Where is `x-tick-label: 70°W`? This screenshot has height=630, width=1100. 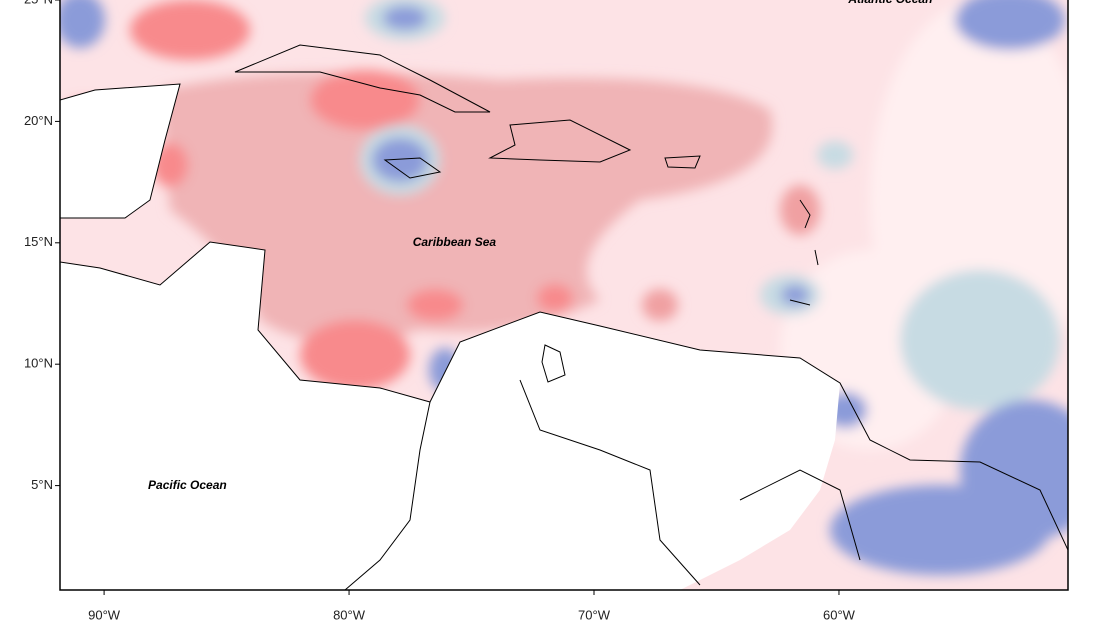 x-tick-label: 70°W is located at coordinates (594, 614).